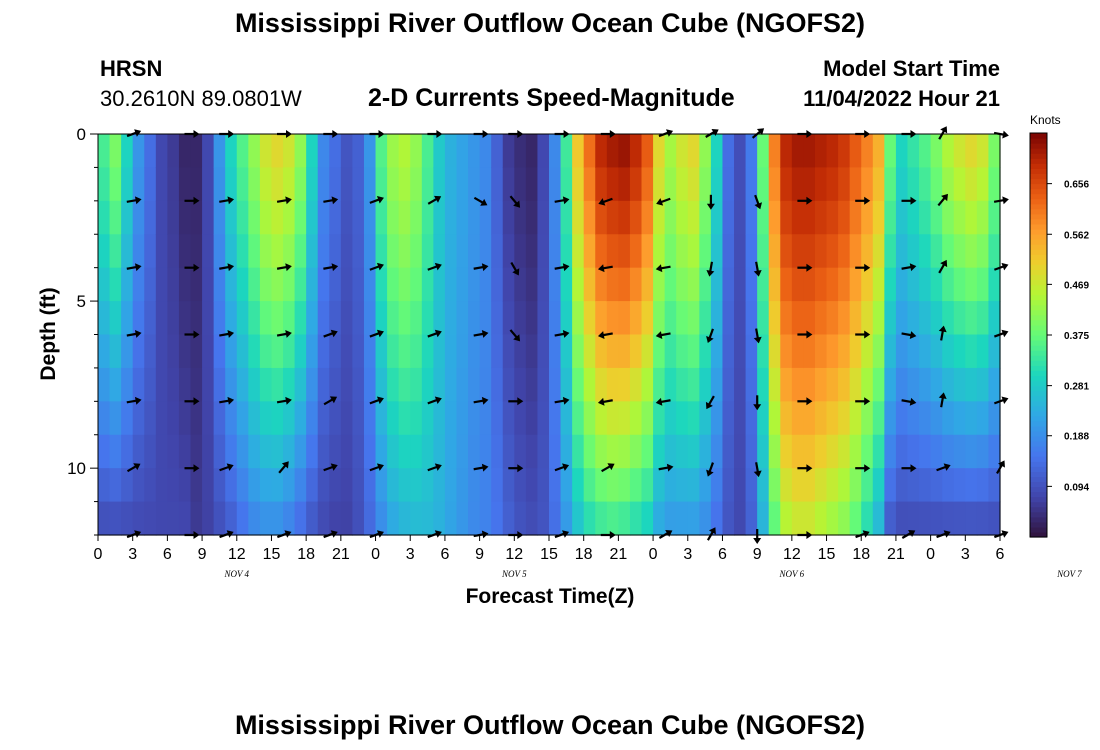 Image resolution: width=1100 pixels, height=750 pixels. I want to click on x-tick-label: 18, so click(306, 554).